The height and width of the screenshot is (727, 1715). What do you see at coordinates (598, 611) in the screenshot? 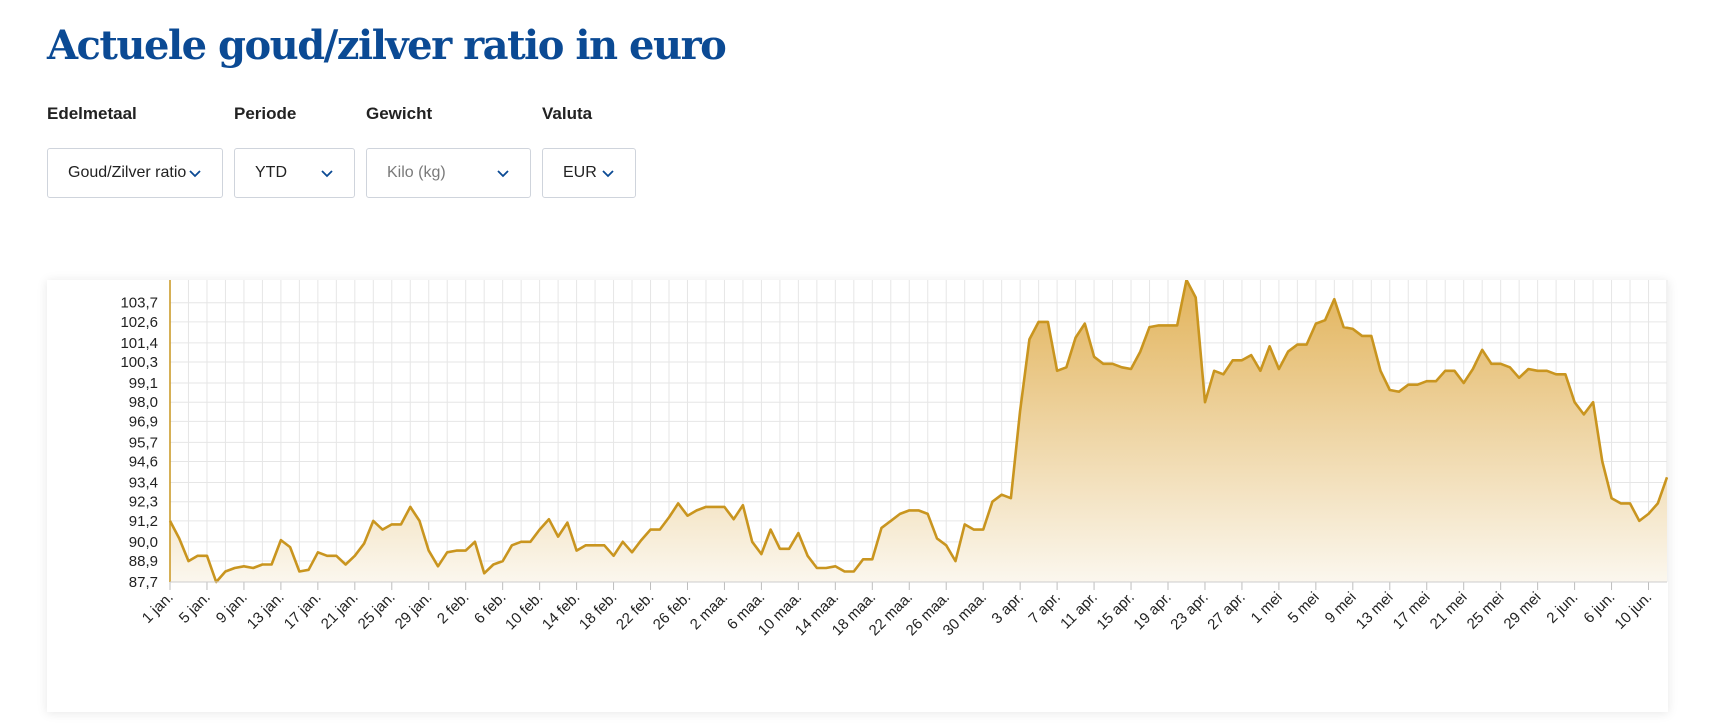
I see `x-tick-label: 18 feb.` at bounding box center [598, 611].